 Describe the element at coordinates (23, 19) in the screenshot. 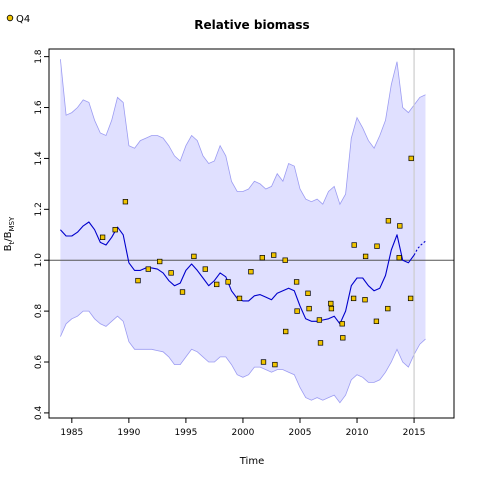

I see `legend-label: Q4` at that location.